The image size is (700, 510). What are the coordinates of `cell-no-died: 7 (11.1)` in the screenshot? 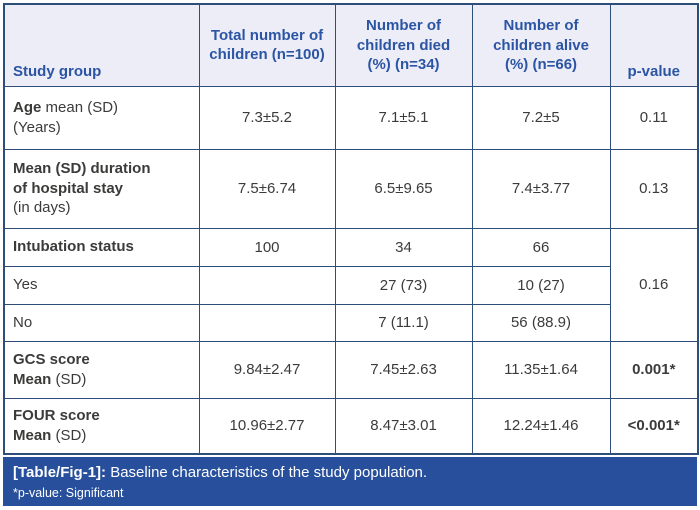 It's located at (403, 322).